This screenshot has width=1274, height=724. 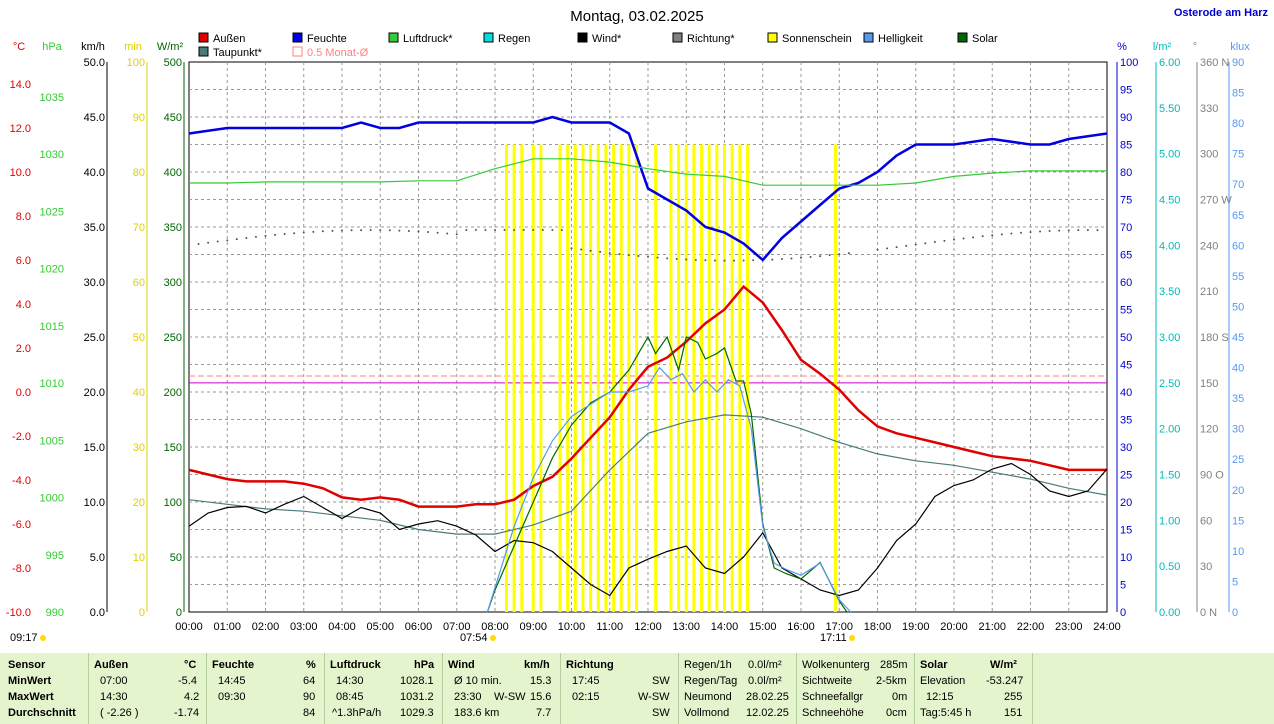 I want to click on x-tick-label: 12:00, so click(x=648, y=627).